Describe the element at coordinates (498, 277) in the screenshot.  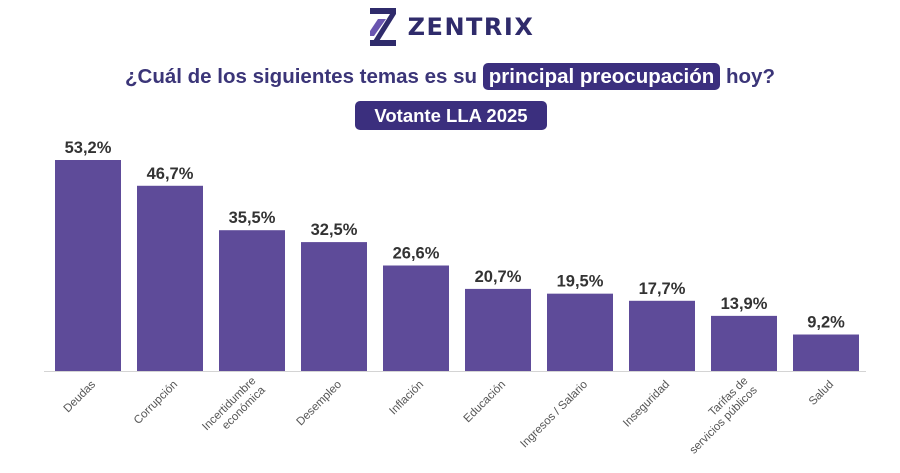
I see `value-label-5: 20,7%` at that location.